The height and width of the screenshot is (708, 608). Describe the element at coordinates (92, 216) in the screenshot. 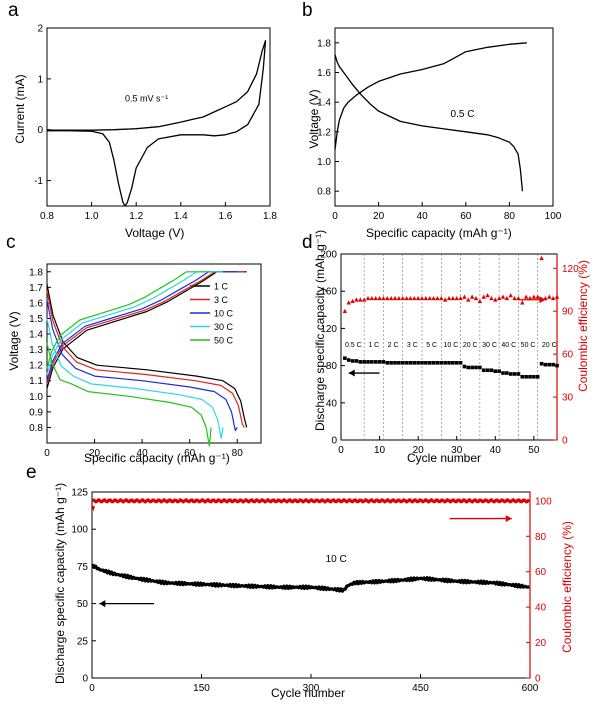

I see `chart-a-xtick-label: 1.0` at that location.